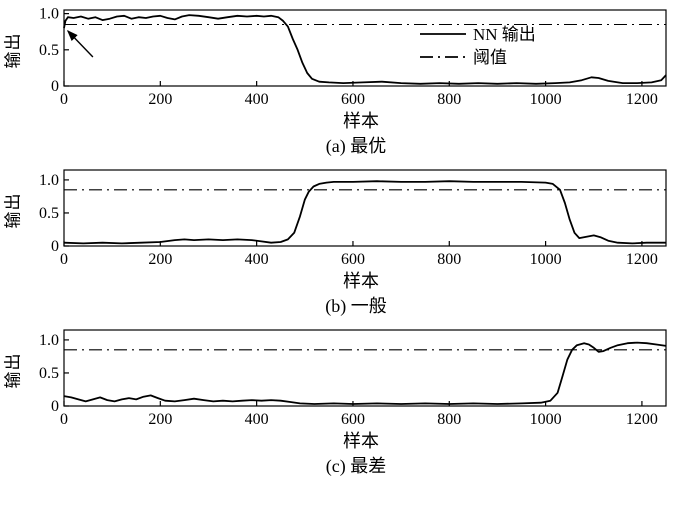 This screenshot has width=681, height=524. What do you see at coordinates (490, 57) in the screenshot?
I see `svg-text: 阈值` at bounding box center [490, 57].